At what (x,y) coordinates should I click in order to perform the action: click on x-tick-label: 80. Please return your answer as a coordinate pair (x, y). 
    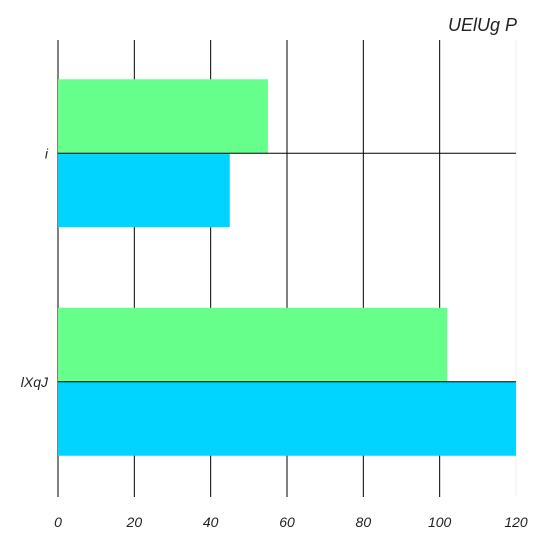
    Looking at the image, I should click on (364, 522).